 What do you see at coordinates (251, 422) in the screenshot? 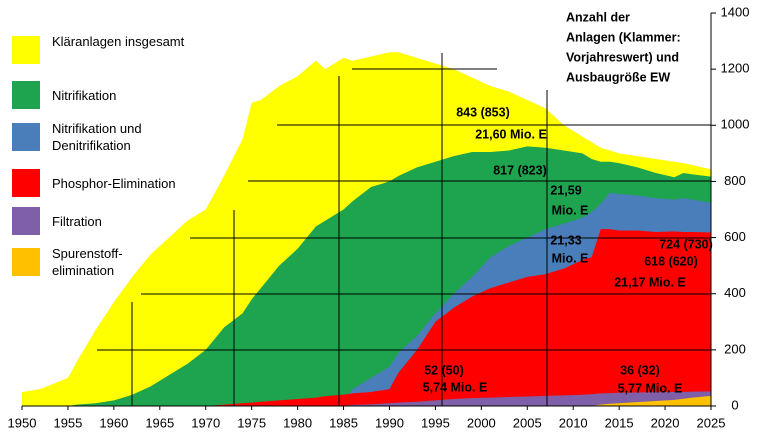
I see `x-tick-label: 1975` at bounding box center [251, 422].